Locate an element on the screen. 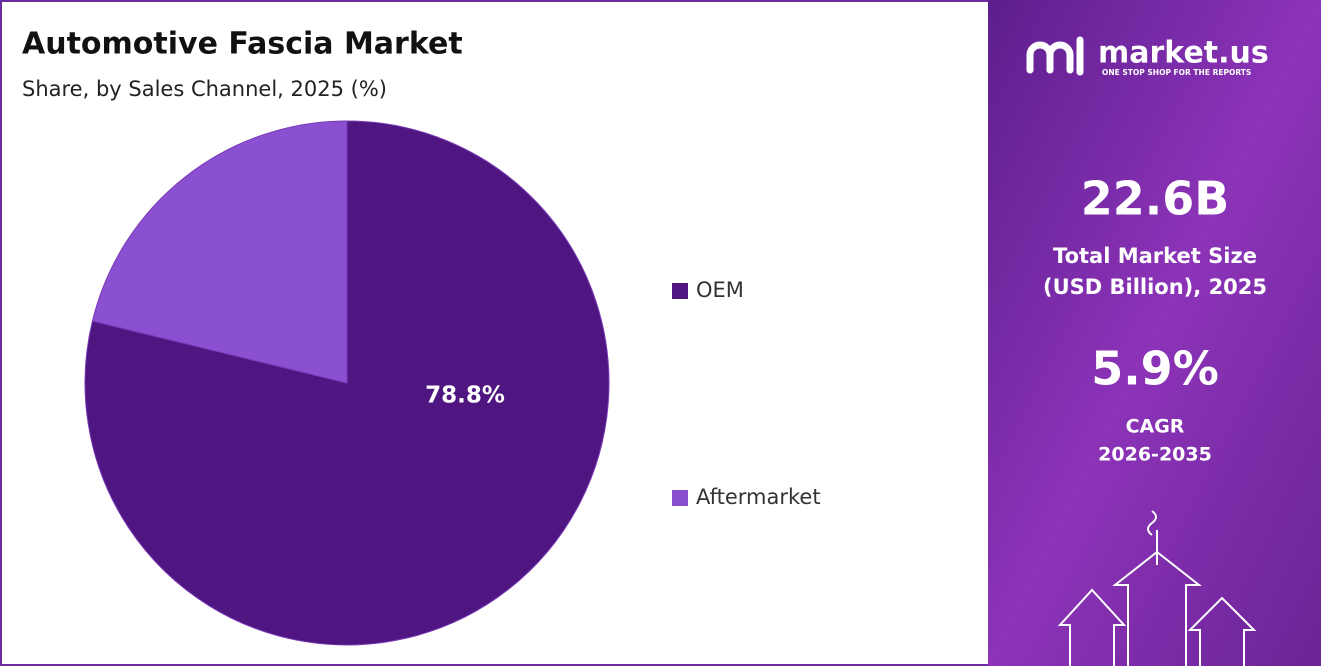 The height and width of the screenshot is (670, 1321). cagr-label: CAGR is located at coordinates (1155, 427).